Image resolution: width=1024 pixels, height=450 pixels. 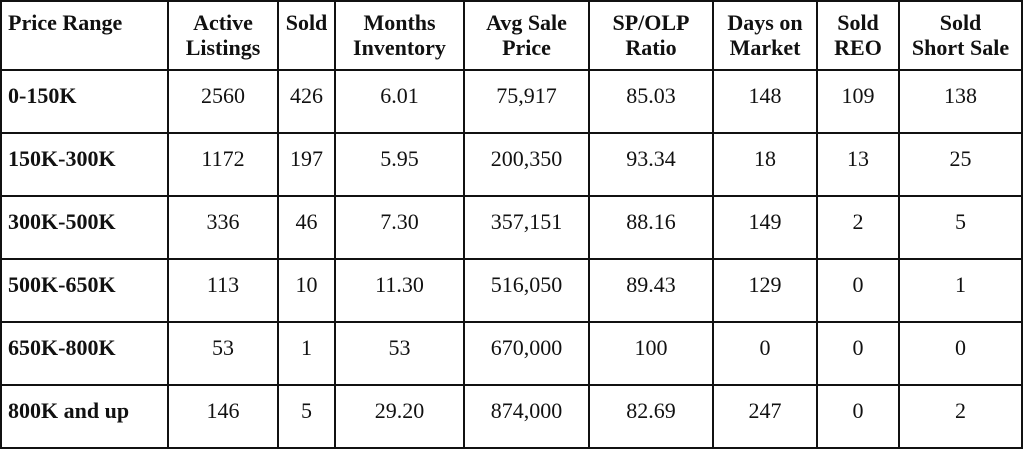 I want to click on days-on-market-cell: 129, so click(x=765, y=290).